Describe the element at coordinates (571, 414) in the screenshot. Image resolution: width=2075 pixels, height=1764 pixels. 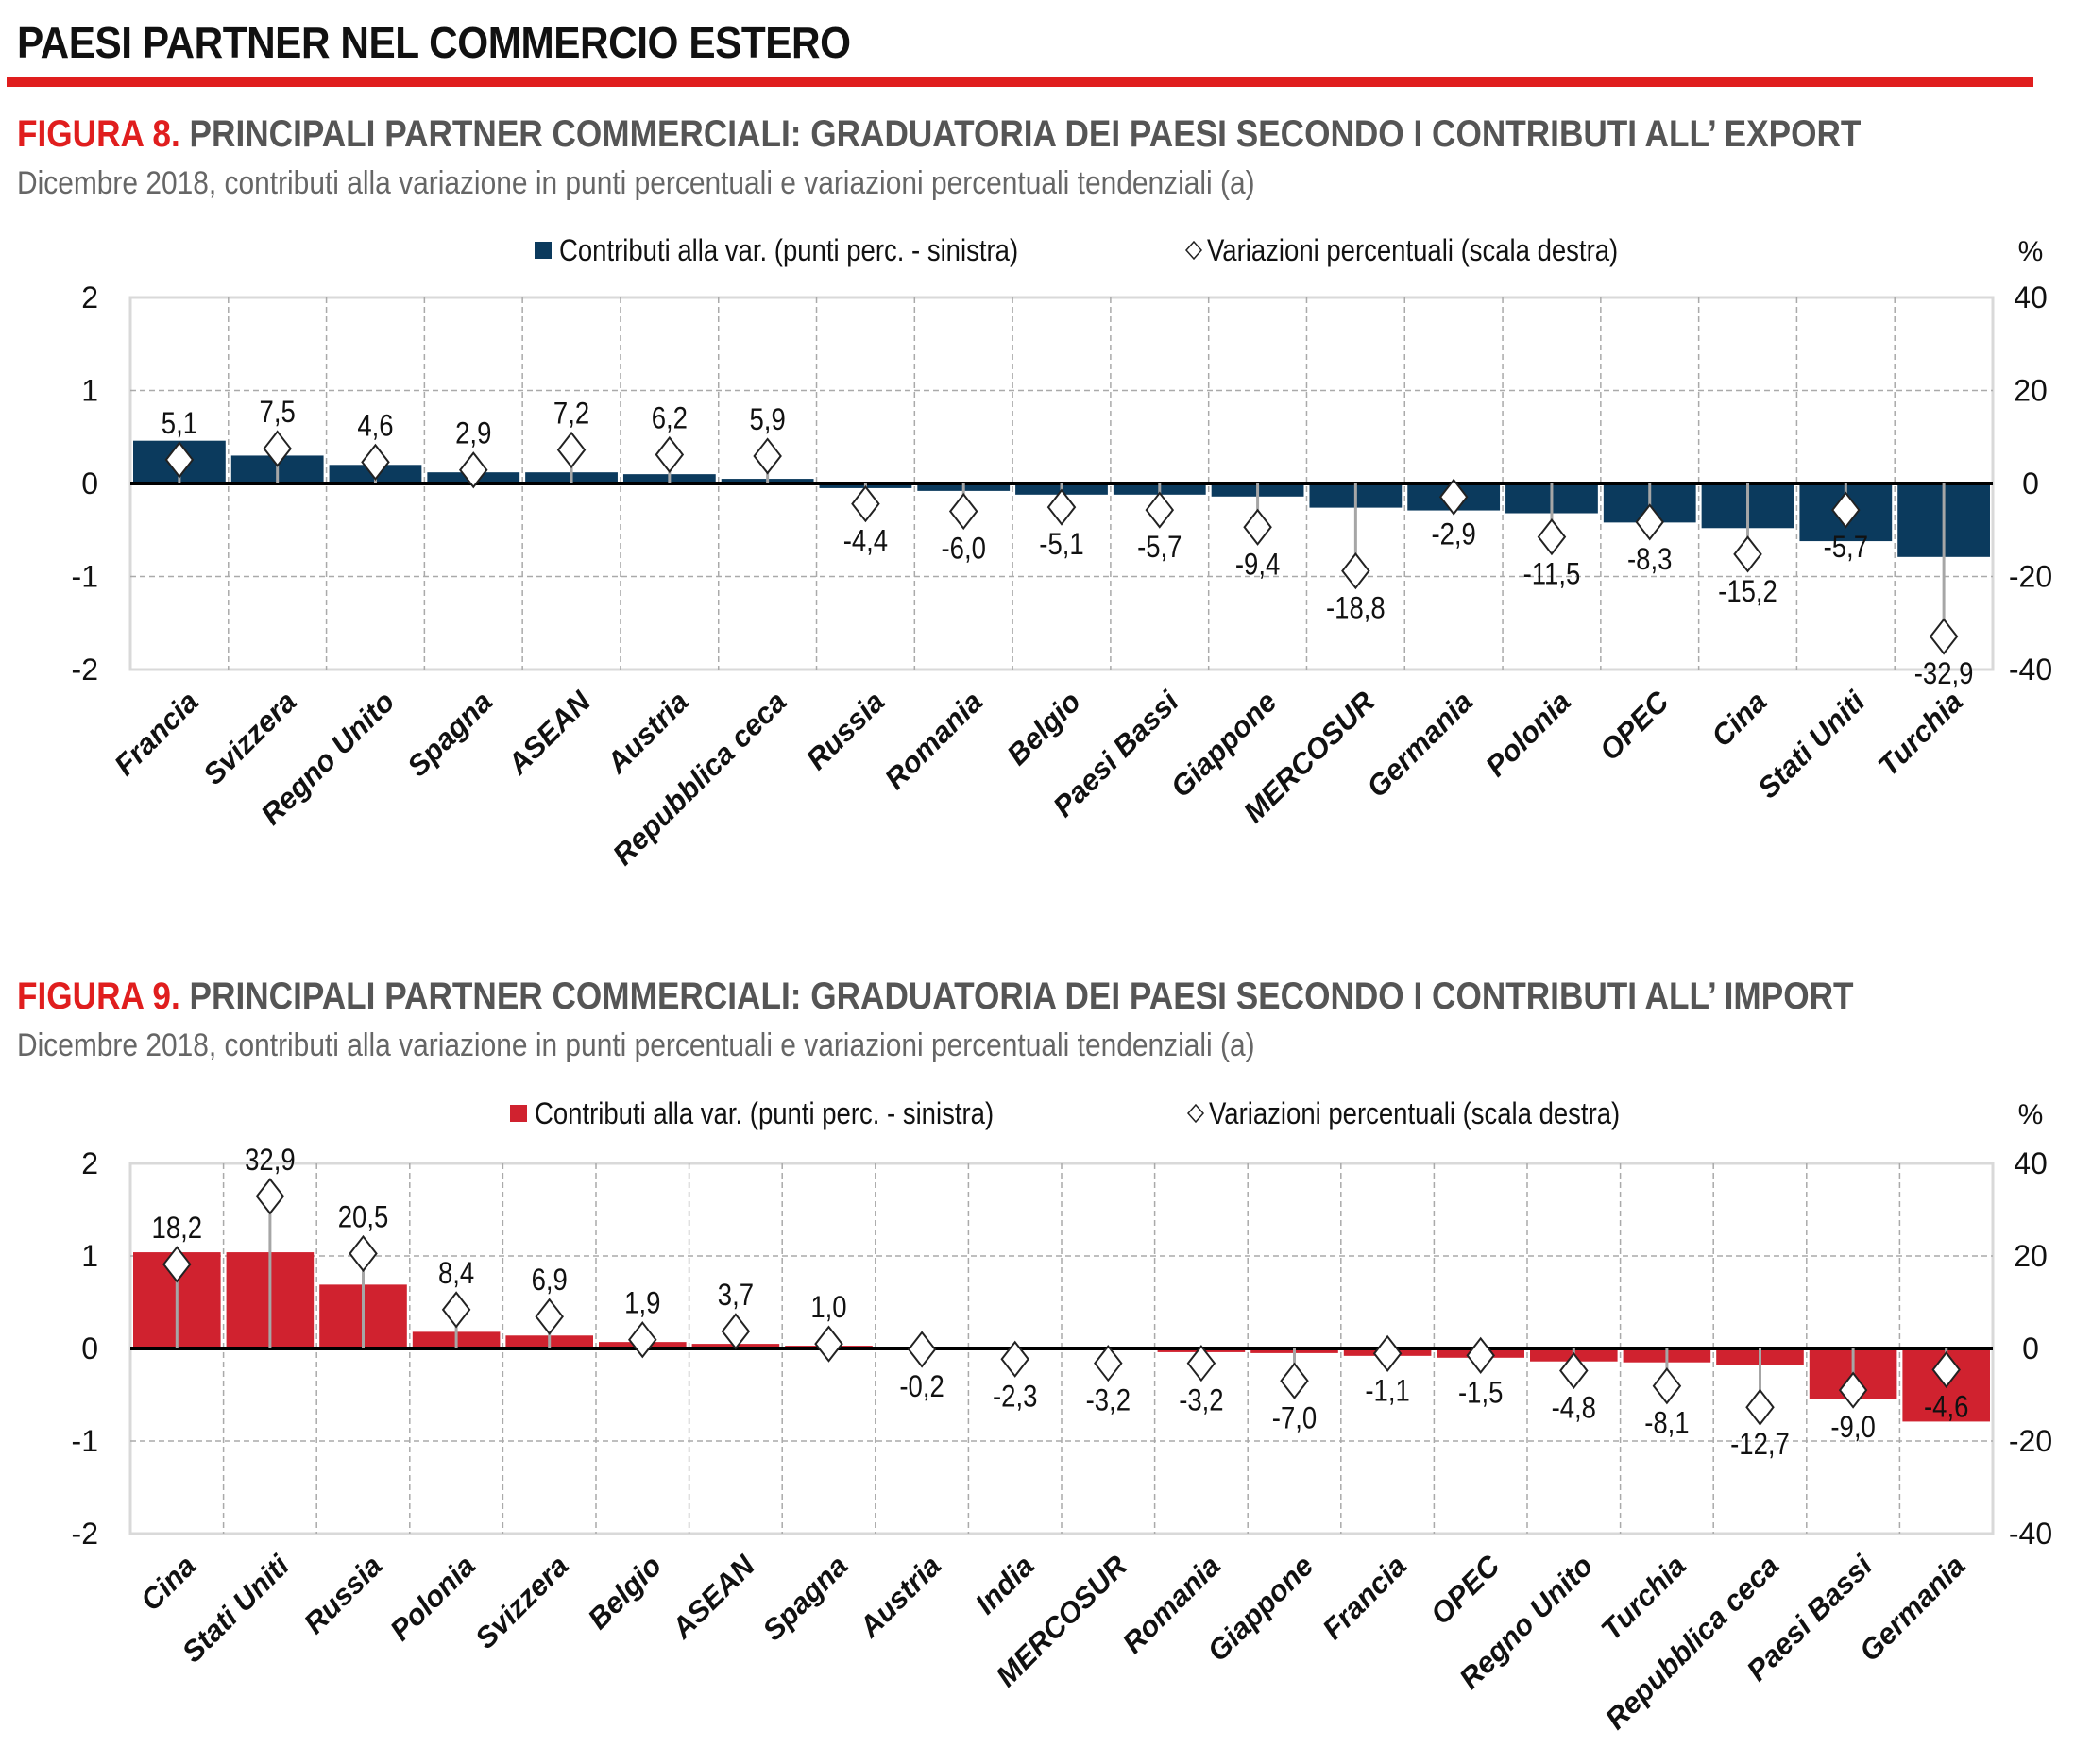
I see `fig8-data-label: 7,2` at that location.